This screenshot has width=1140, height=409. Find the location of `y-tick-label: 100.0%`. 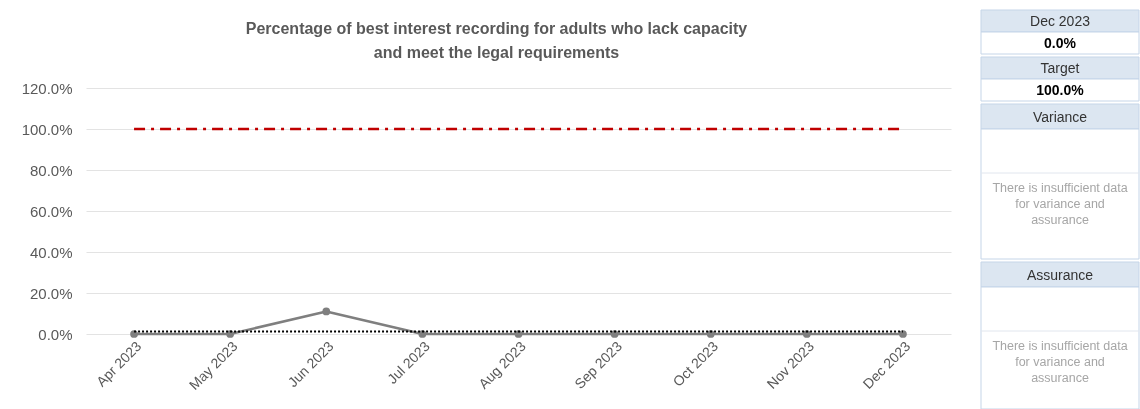

y-tick-label: 100.0% is located at coordinates (47, 129).